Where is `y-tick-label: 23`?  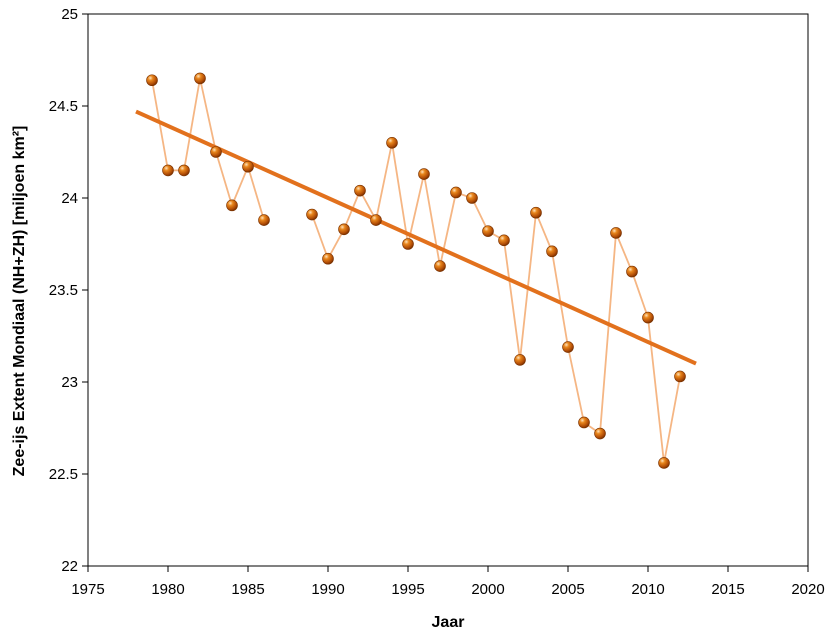
y-tick-label: 23 is located at coordinates (69, 382).